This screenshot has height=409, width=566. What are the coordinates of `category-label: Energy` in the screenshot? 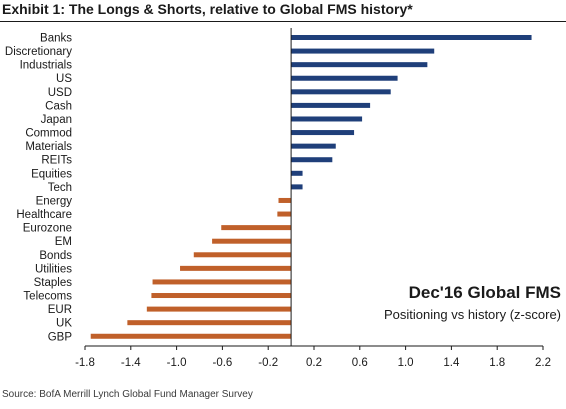 It's located at (54, 201).